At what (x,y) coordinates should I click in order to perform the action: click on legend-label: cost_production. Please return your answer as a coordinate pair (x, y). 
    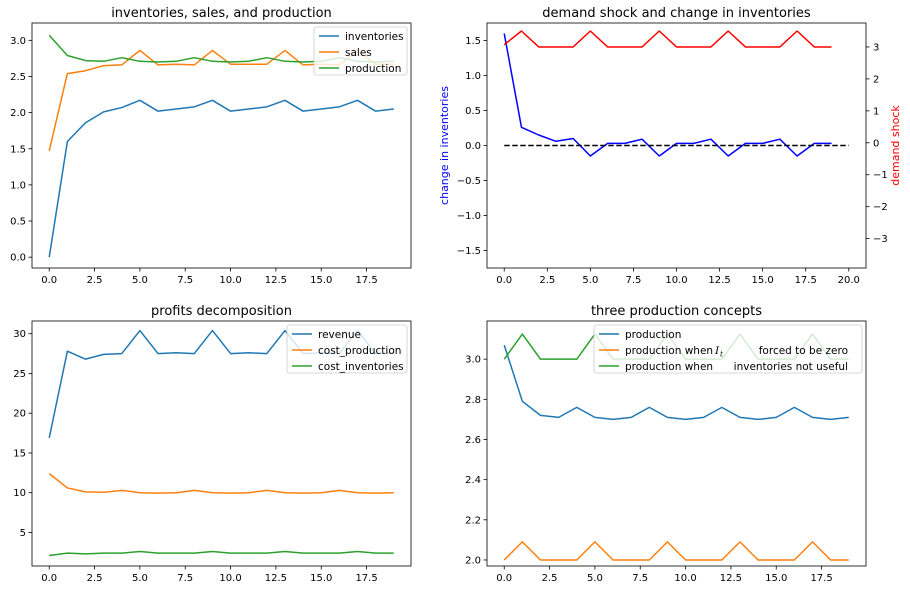
    Looking at the image, I should click on (359, 351).